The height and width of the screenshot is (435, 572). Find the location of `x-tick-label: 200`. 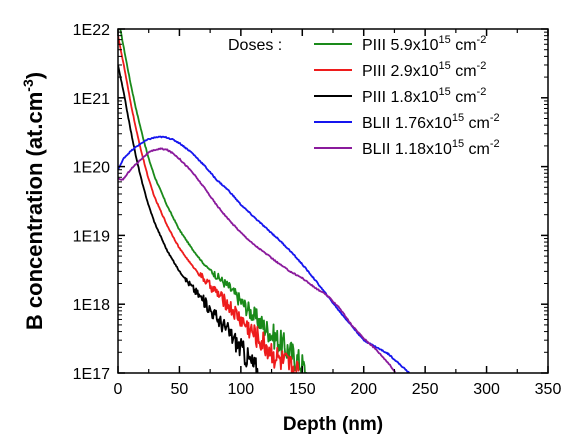

x-tick-label: 200 is located at coordinates (363, 389).